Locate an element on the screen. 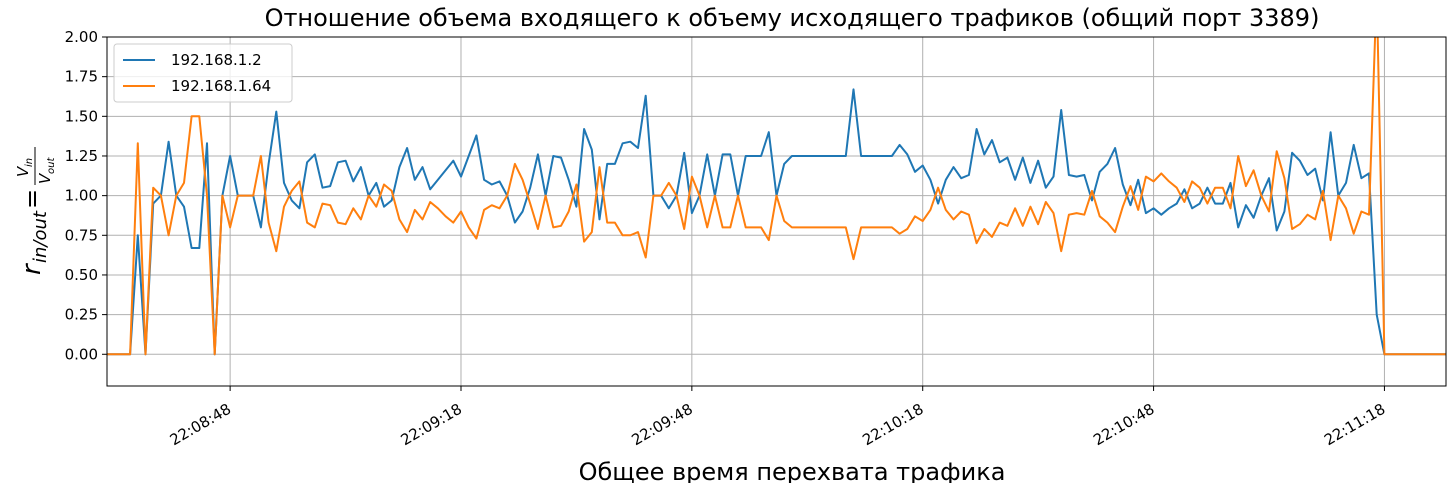 The image size is (1447, 487). y-label-equals: = is located at coordinates (32, 199).